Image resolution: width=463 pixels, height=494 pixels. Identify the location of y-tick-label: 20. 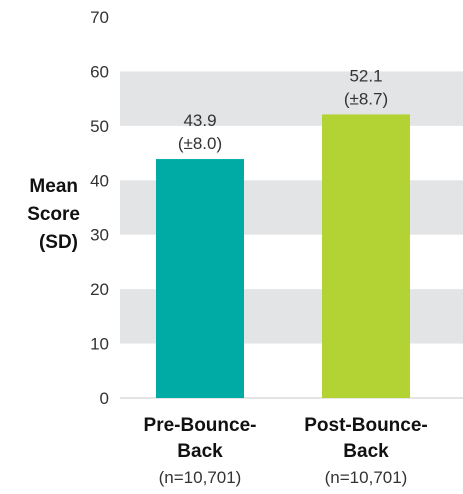
(99, 289).